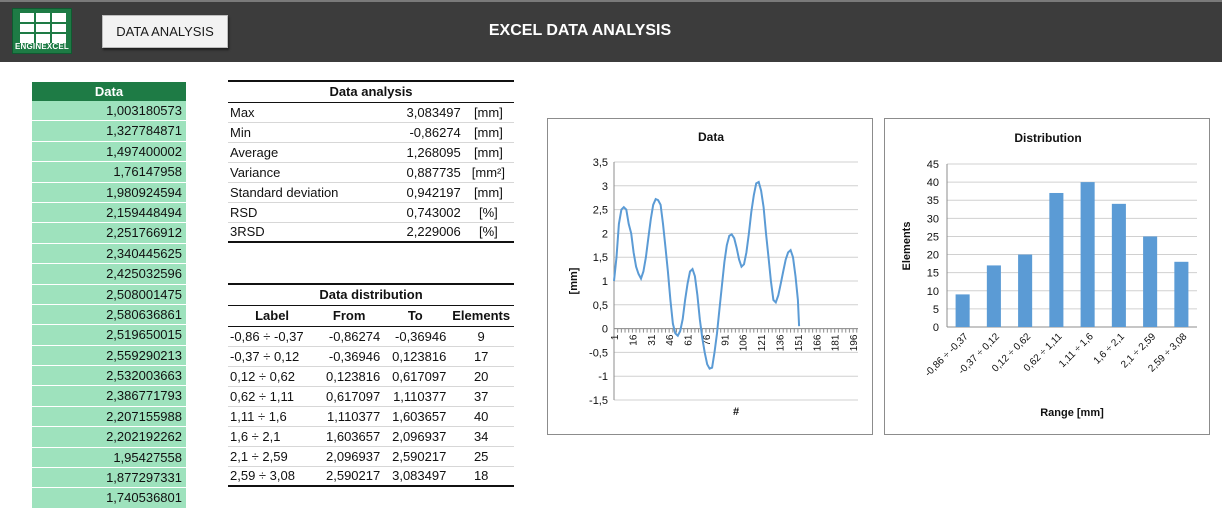  I want to click on range-elements: 18, so click(481, 476).